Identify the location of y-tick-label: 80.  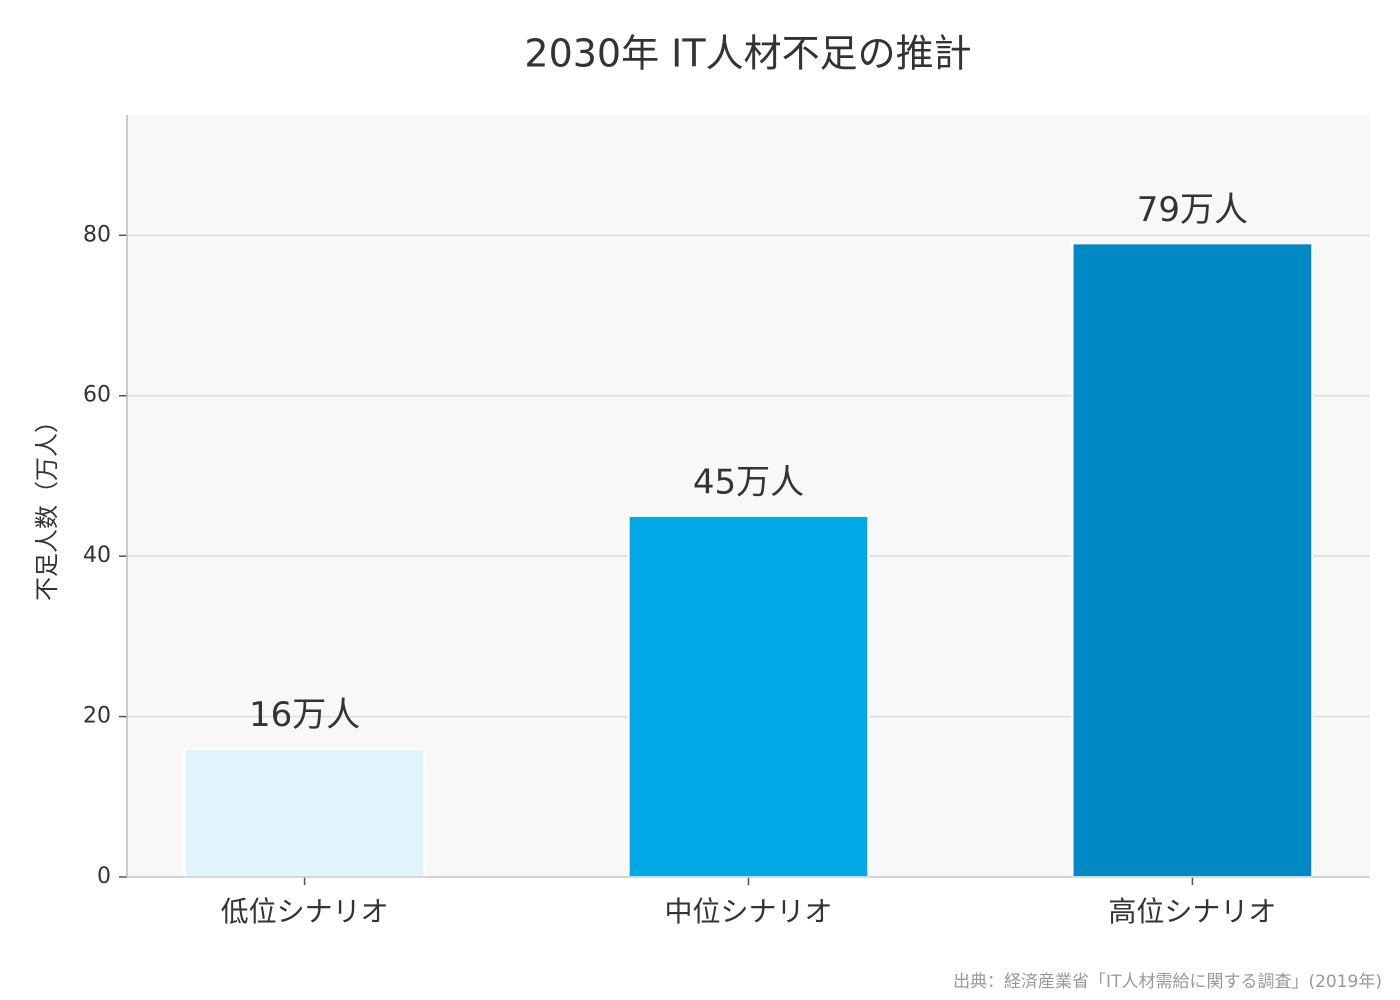
(97, 234).